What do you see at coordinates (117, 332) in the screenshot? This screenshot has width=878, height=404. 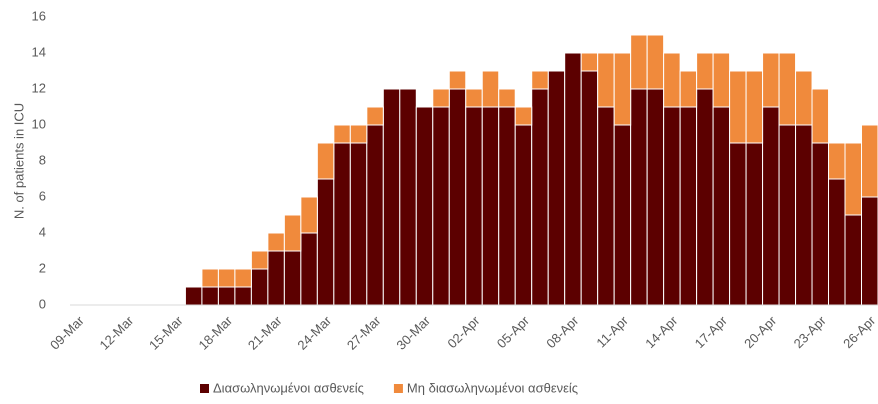 I see `x-tick-label: 12-Mar` at bounding box center [117, 332].